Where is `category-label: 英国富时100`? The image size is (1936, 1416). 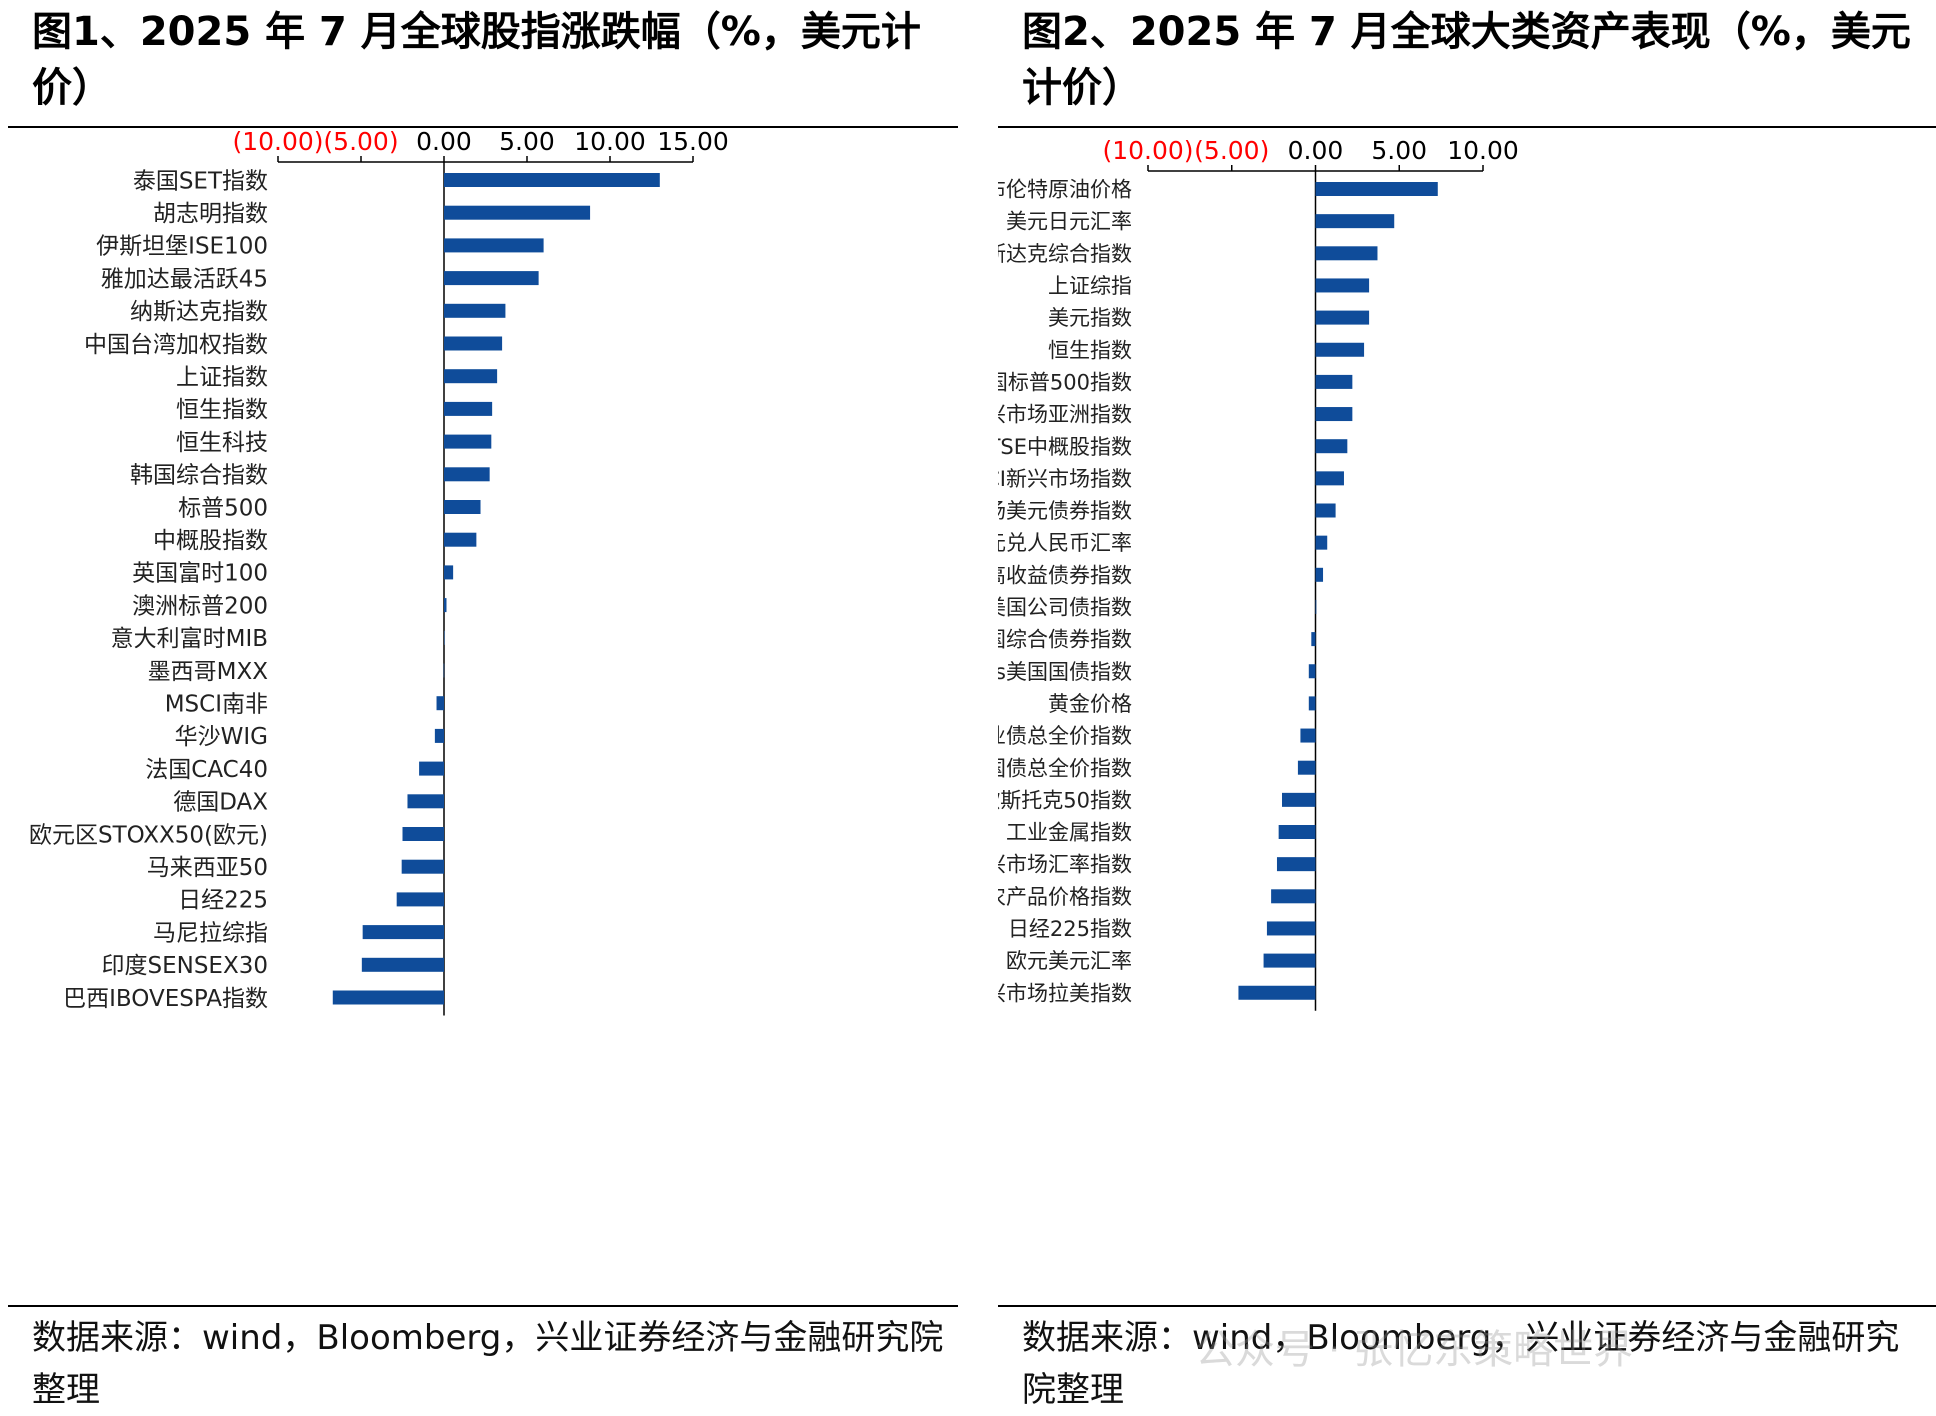
category-label: 英国富时100 is located at coordinates (200, 574).